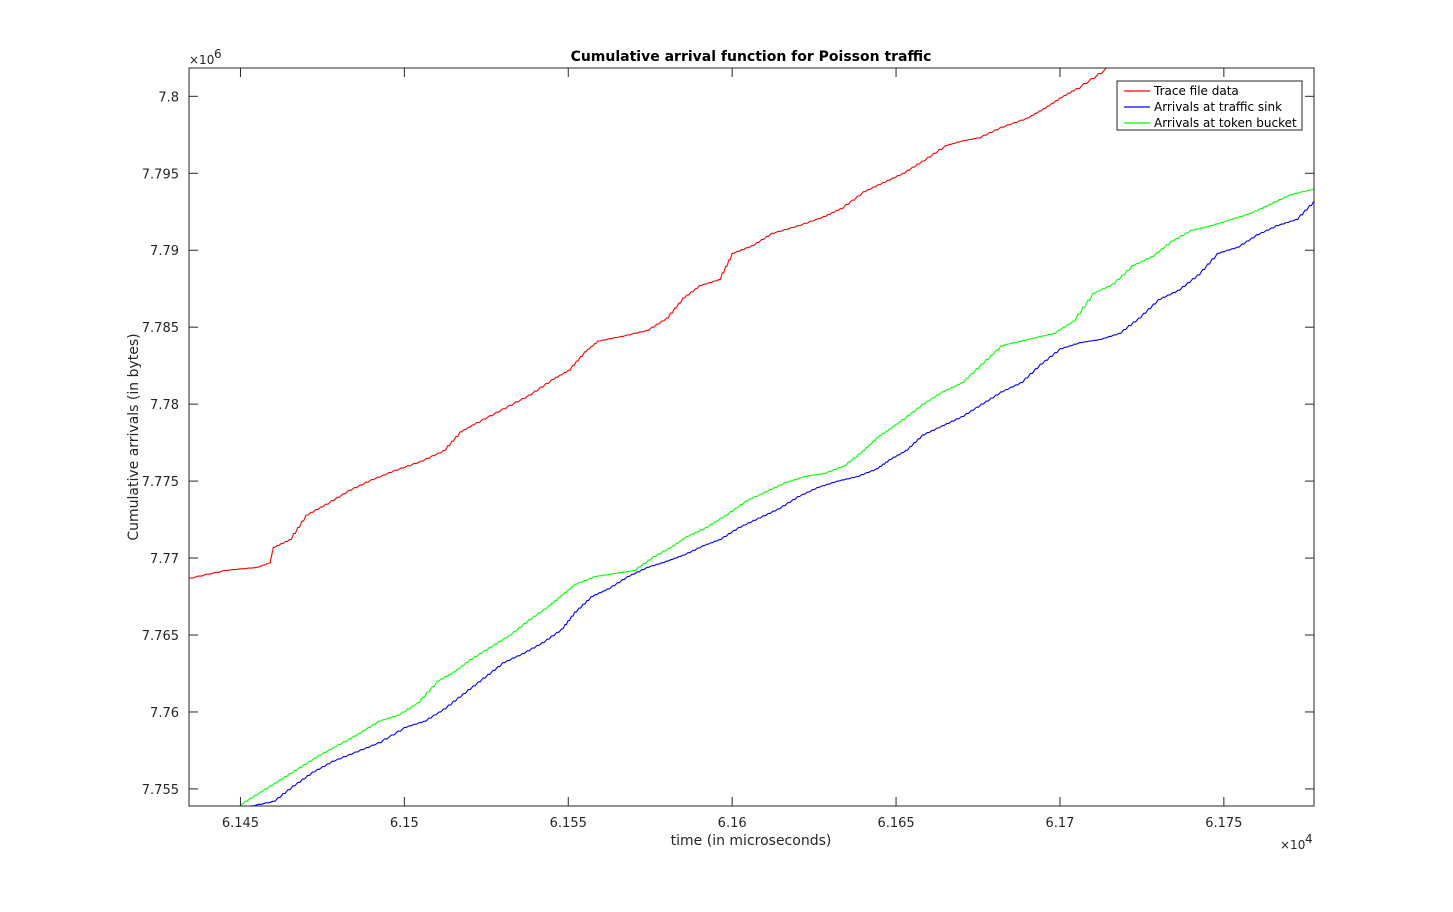  Describe the element at coordinates (568, 823) in the screenshot. I see `x-tick-label: 6.155` at that location.